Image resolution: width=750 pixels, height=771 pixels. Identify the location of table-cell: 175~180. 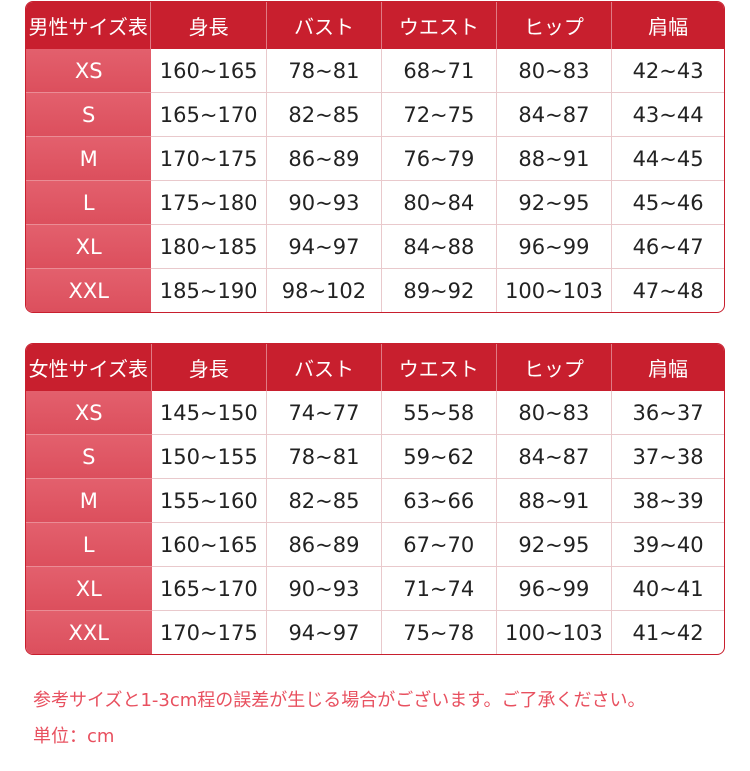
(209, 203).